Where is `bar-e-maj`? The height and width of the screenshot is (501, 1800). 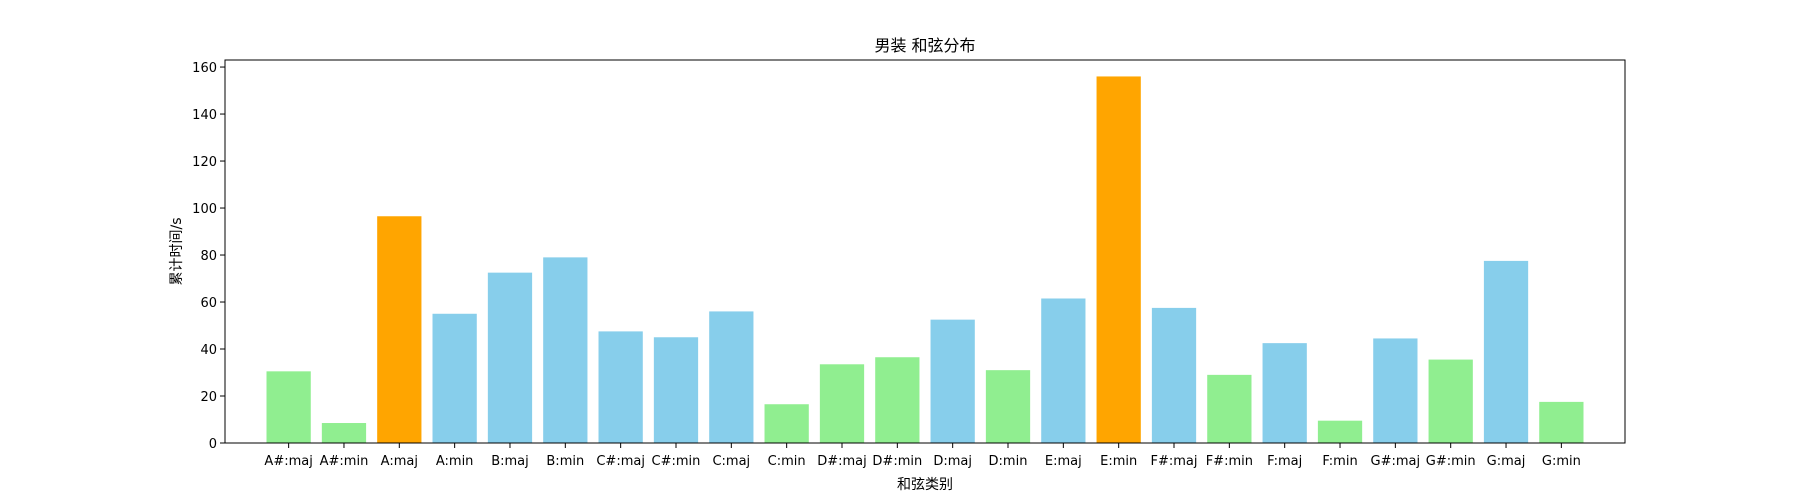
bar-e-maj is located at coordinates (1063, 370).